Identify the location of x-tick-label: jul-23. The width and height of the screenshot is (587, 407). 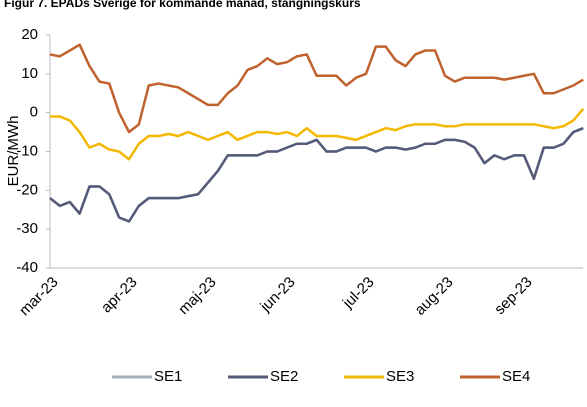
(358, 293).